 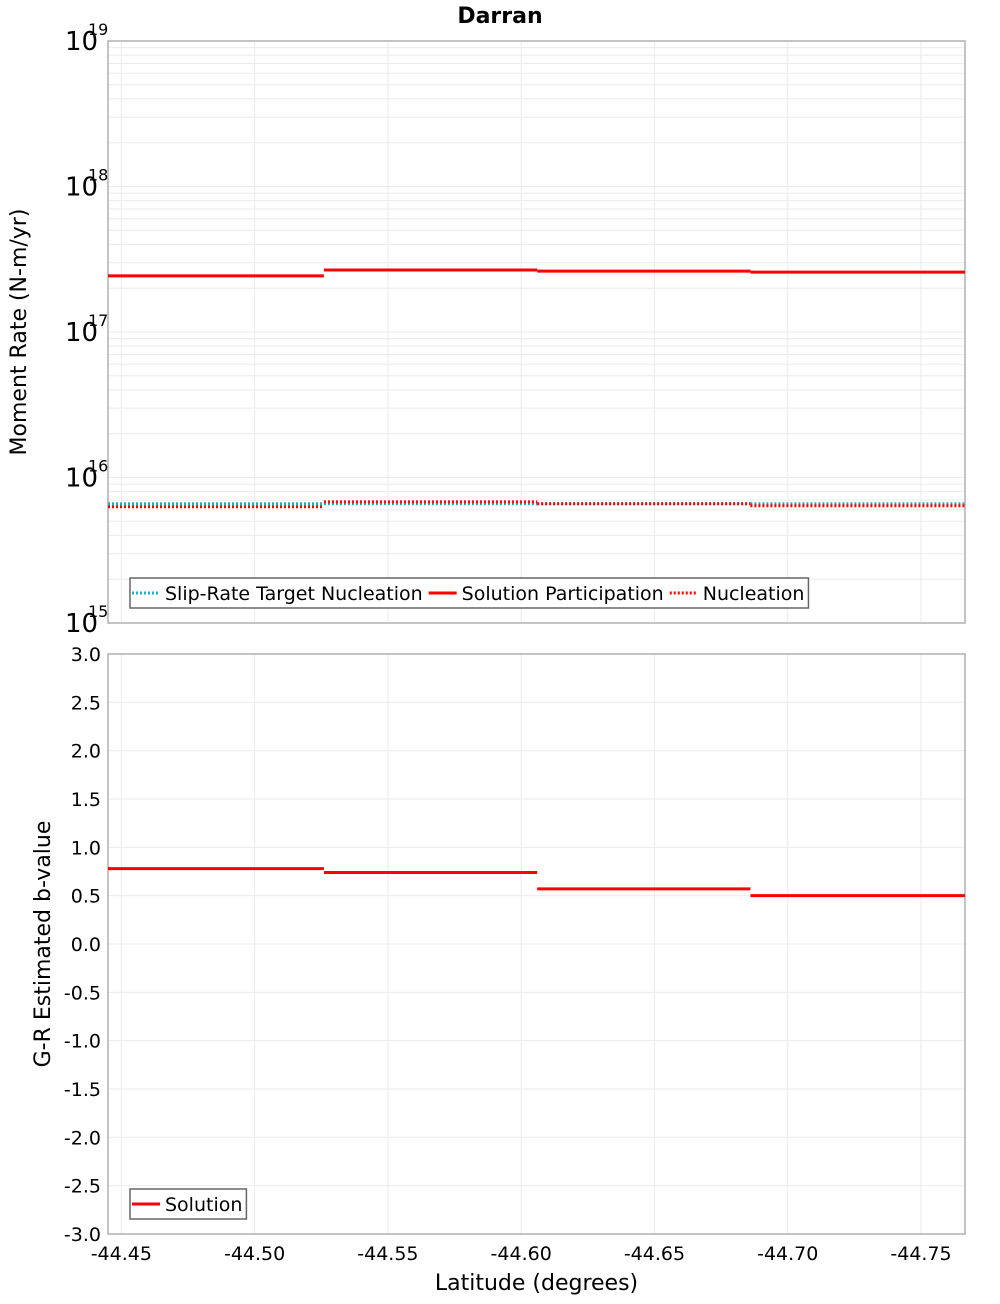 I want to click on y-tick-label: -1.5, so click(x=82, y=1090).